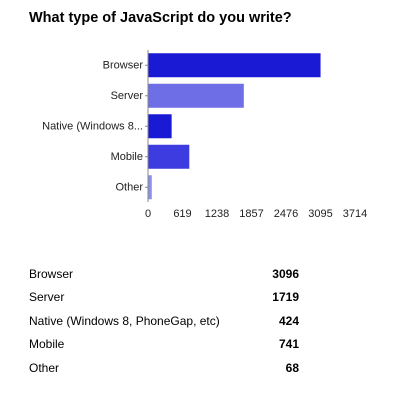 The height and width of the screenshot is (401, 400). Describe the element at coordinates (164, 274) in the screenshot. I see `summary-row: Browser 3096` at that location.